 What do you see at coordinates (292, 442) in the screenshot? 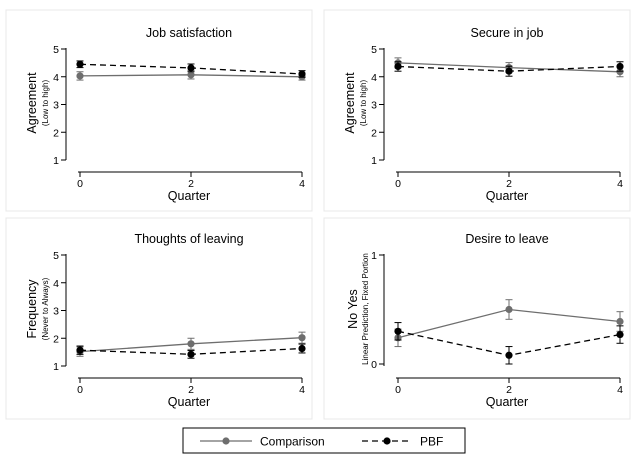
I see `legend-label-comparison: Comparison` at bounding box center [292, 442].